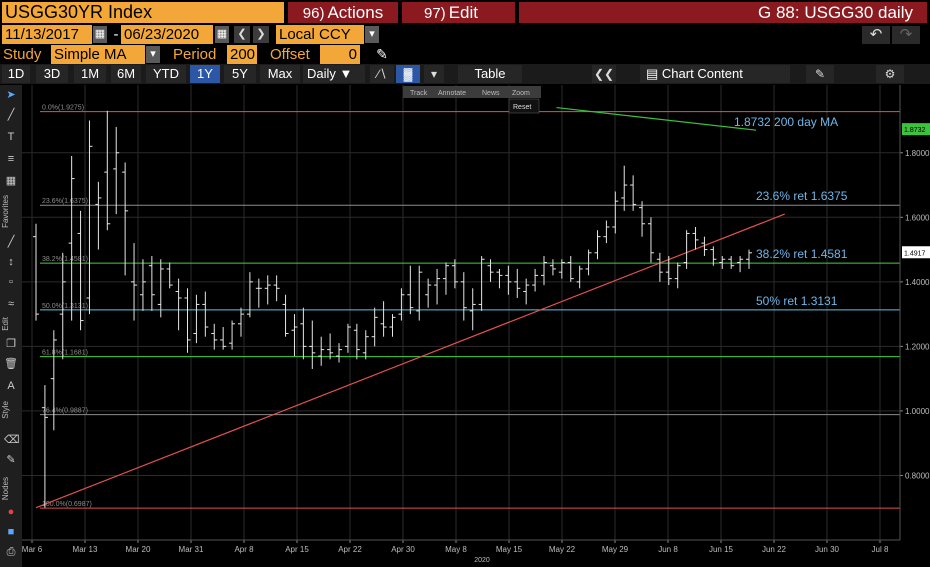 This screenshot has height=567, width=930. What do you see at coordinates (435, 13) in the screenshot?
I see `edit-menu-number: 97)` at bounding box center [435, 13].